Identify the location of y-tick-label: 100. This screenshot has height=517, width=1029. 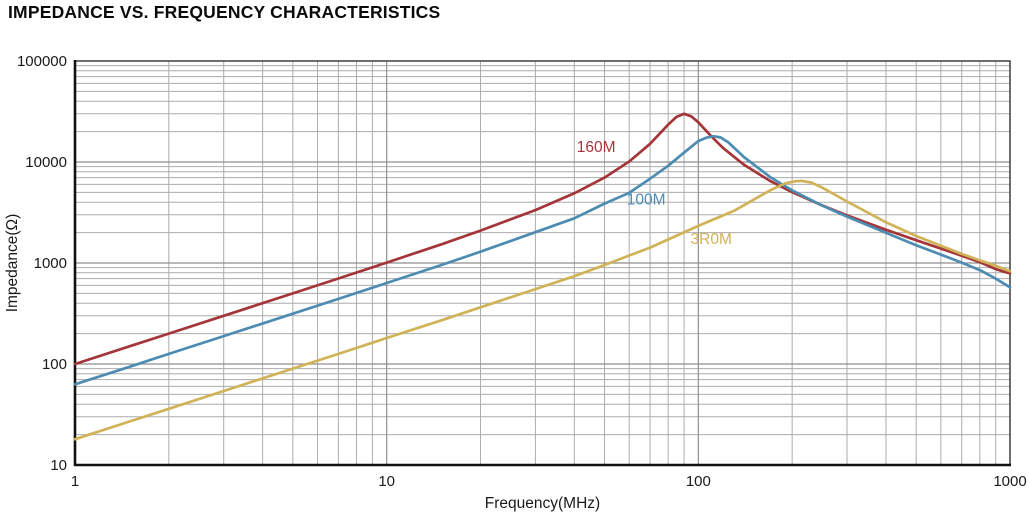
(54, 364).